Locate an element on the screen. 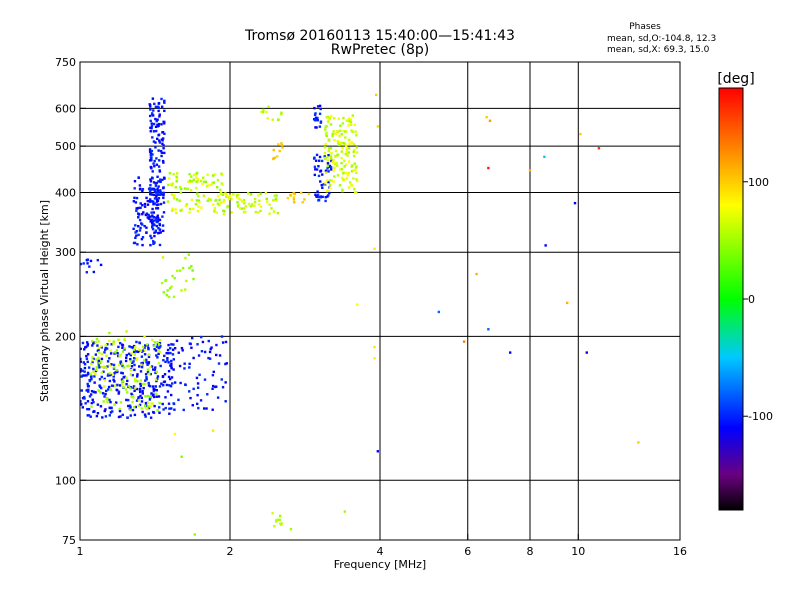 Image resolution: width=800 pixels, height=600 pixels. y-tick-label: 600 is located at coordinates (65, 108).